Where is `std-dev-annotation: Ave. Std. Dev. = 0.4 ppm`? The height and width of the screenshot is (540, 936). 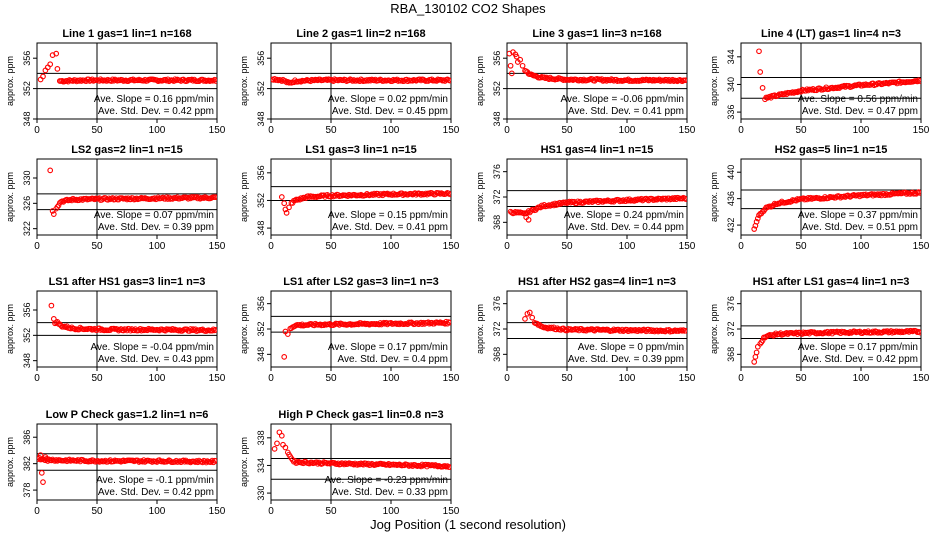
std-dev-annotation: Ave. Std. Dev. = 0.4 ppm is located at coordinates (392, 359).